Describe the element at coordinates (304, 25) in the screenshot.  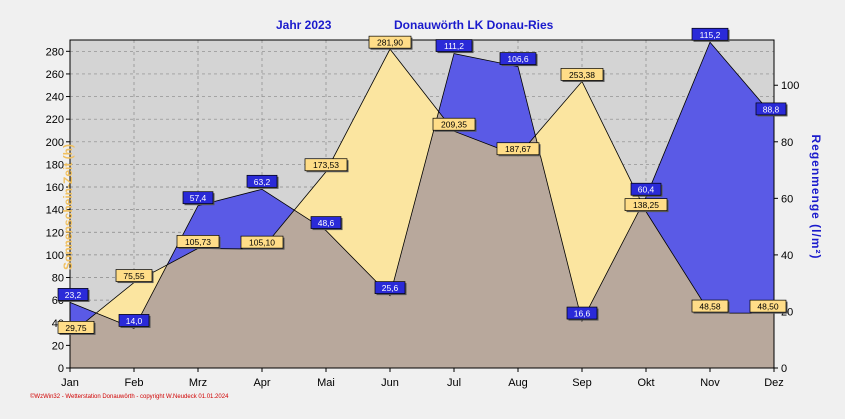
I see `chart-title-year: Jahr 2023` at that location.